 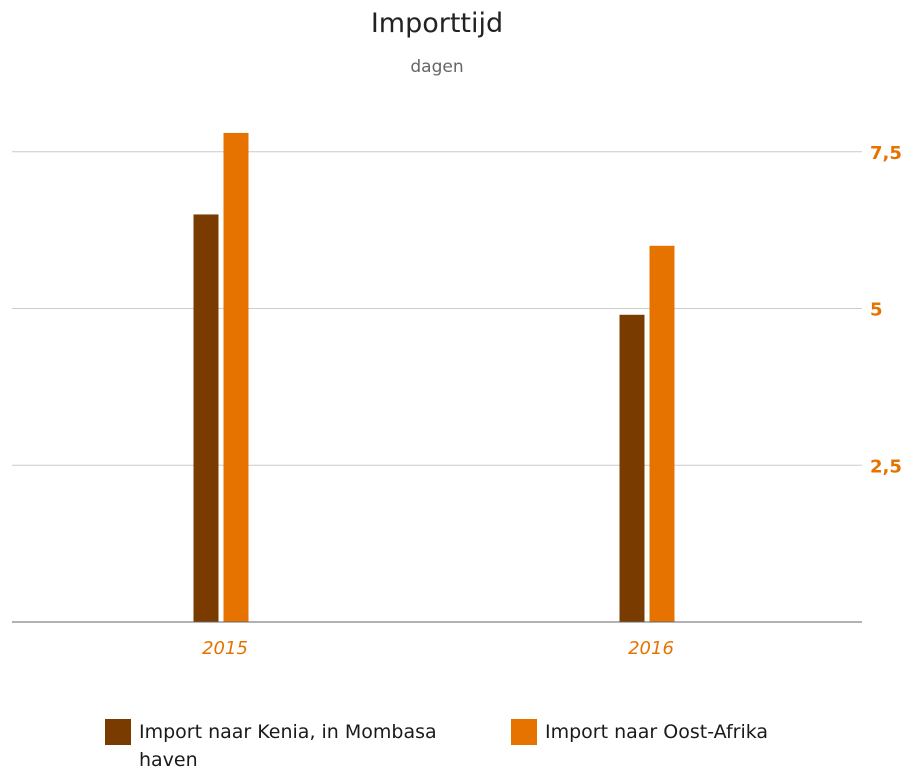 I want to click on legend-swatch-oost-afrika, so click(x=524, y=732).